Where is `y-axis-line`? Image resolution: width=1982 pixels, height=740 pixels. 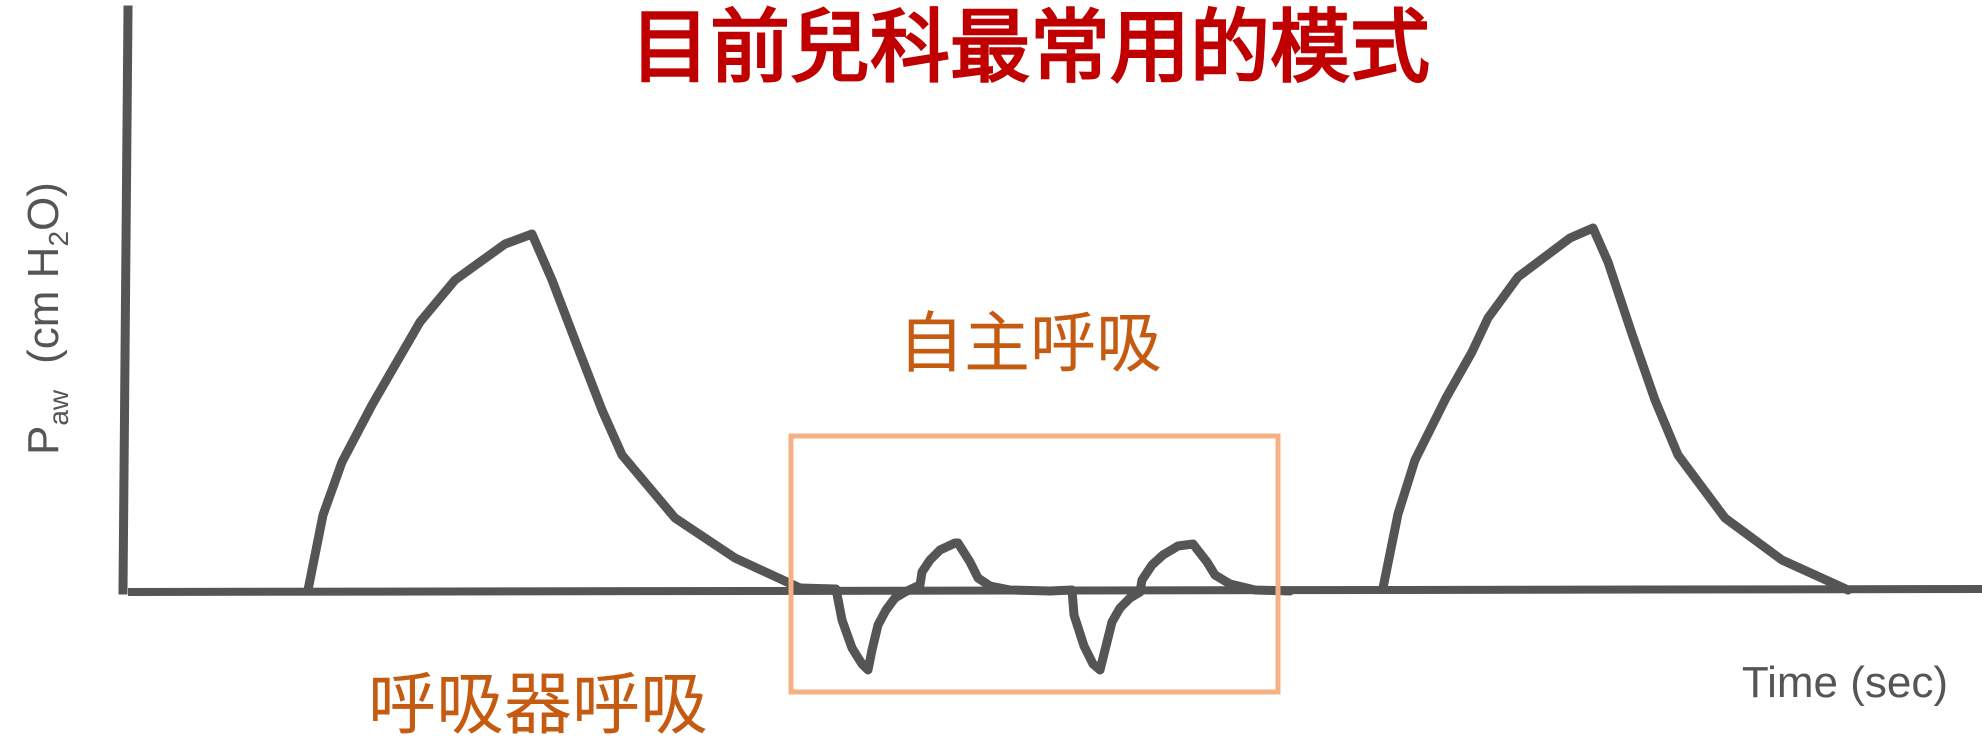 y-axis-line is located at coordinates (125, 300).